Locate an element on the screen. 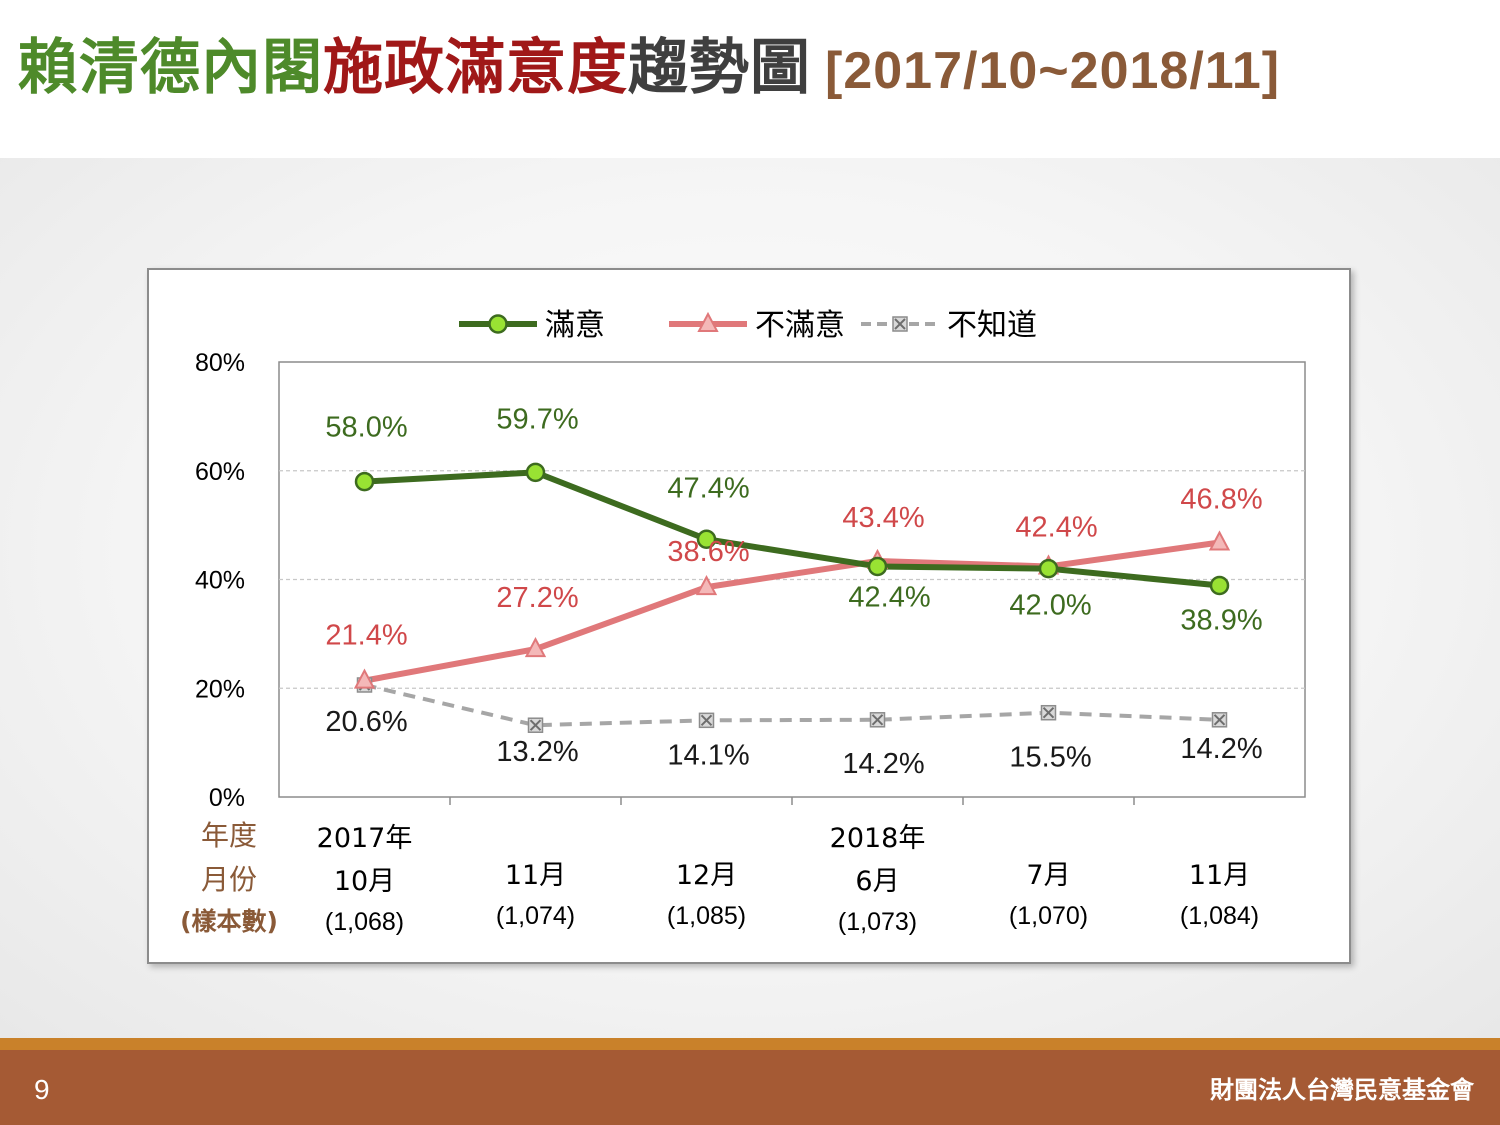  data-label-1: 42.4% is located at coordinates (889, 597).